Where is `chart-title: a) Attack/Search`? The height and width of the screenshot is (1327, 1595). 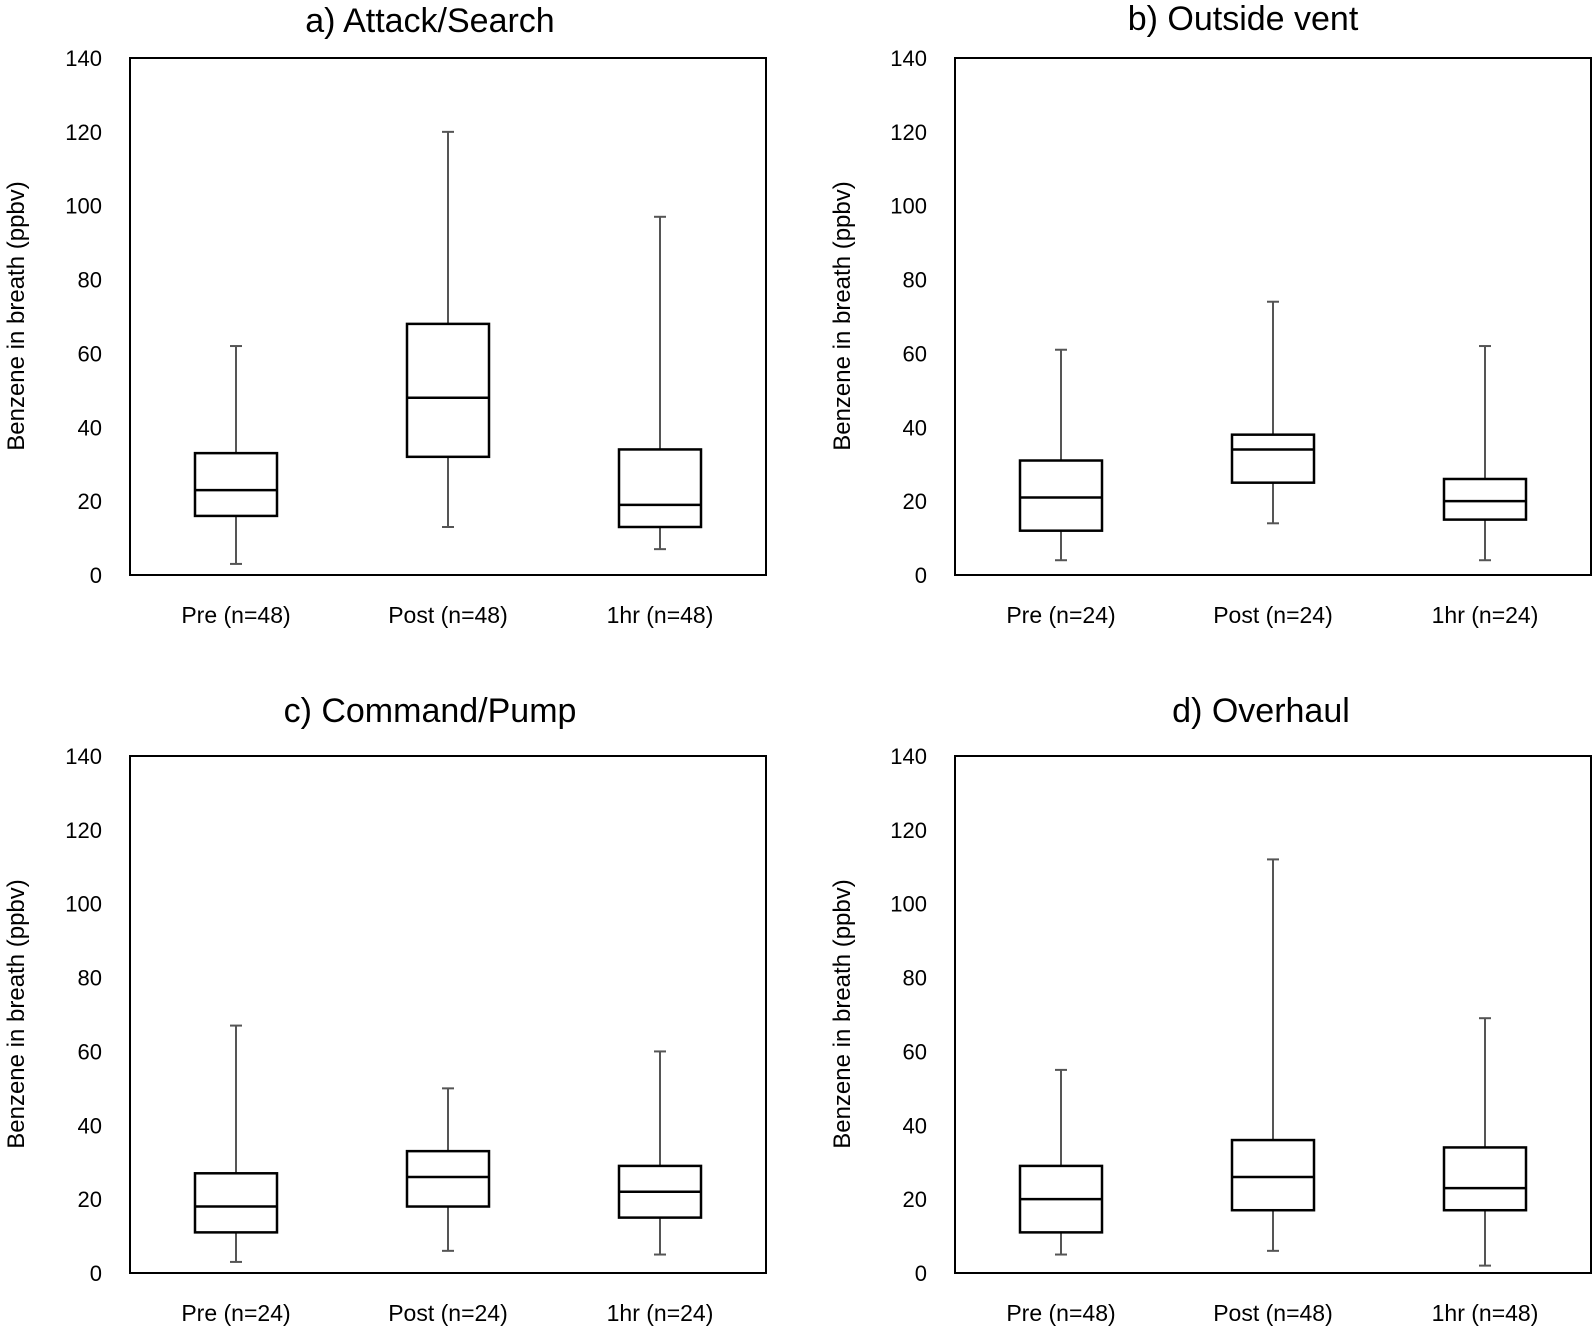
chart-title: a) Attack/Search is located at coordinates (429, 21).